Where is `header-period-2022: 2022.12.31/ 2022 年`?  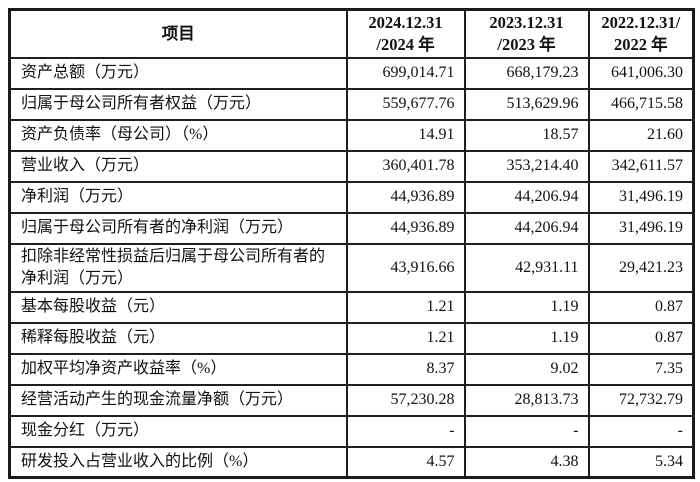 header-period-2022: 2022.12.31/ 2022 年 is located at coordinates (641, 33).